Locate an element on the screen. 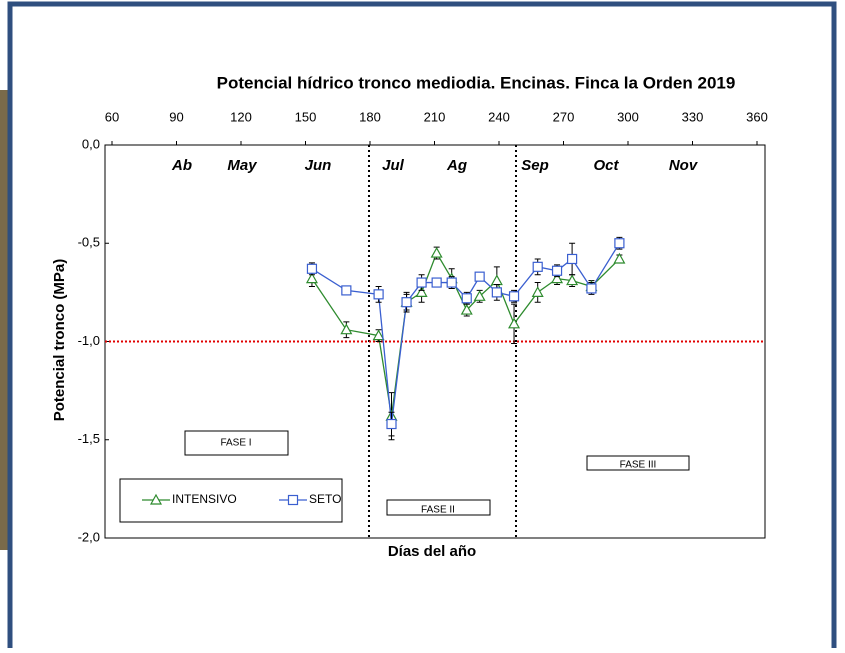 The width and height of the screenshot is (845, 653). phase-label: FASE II is located at coordinates (438, 510).